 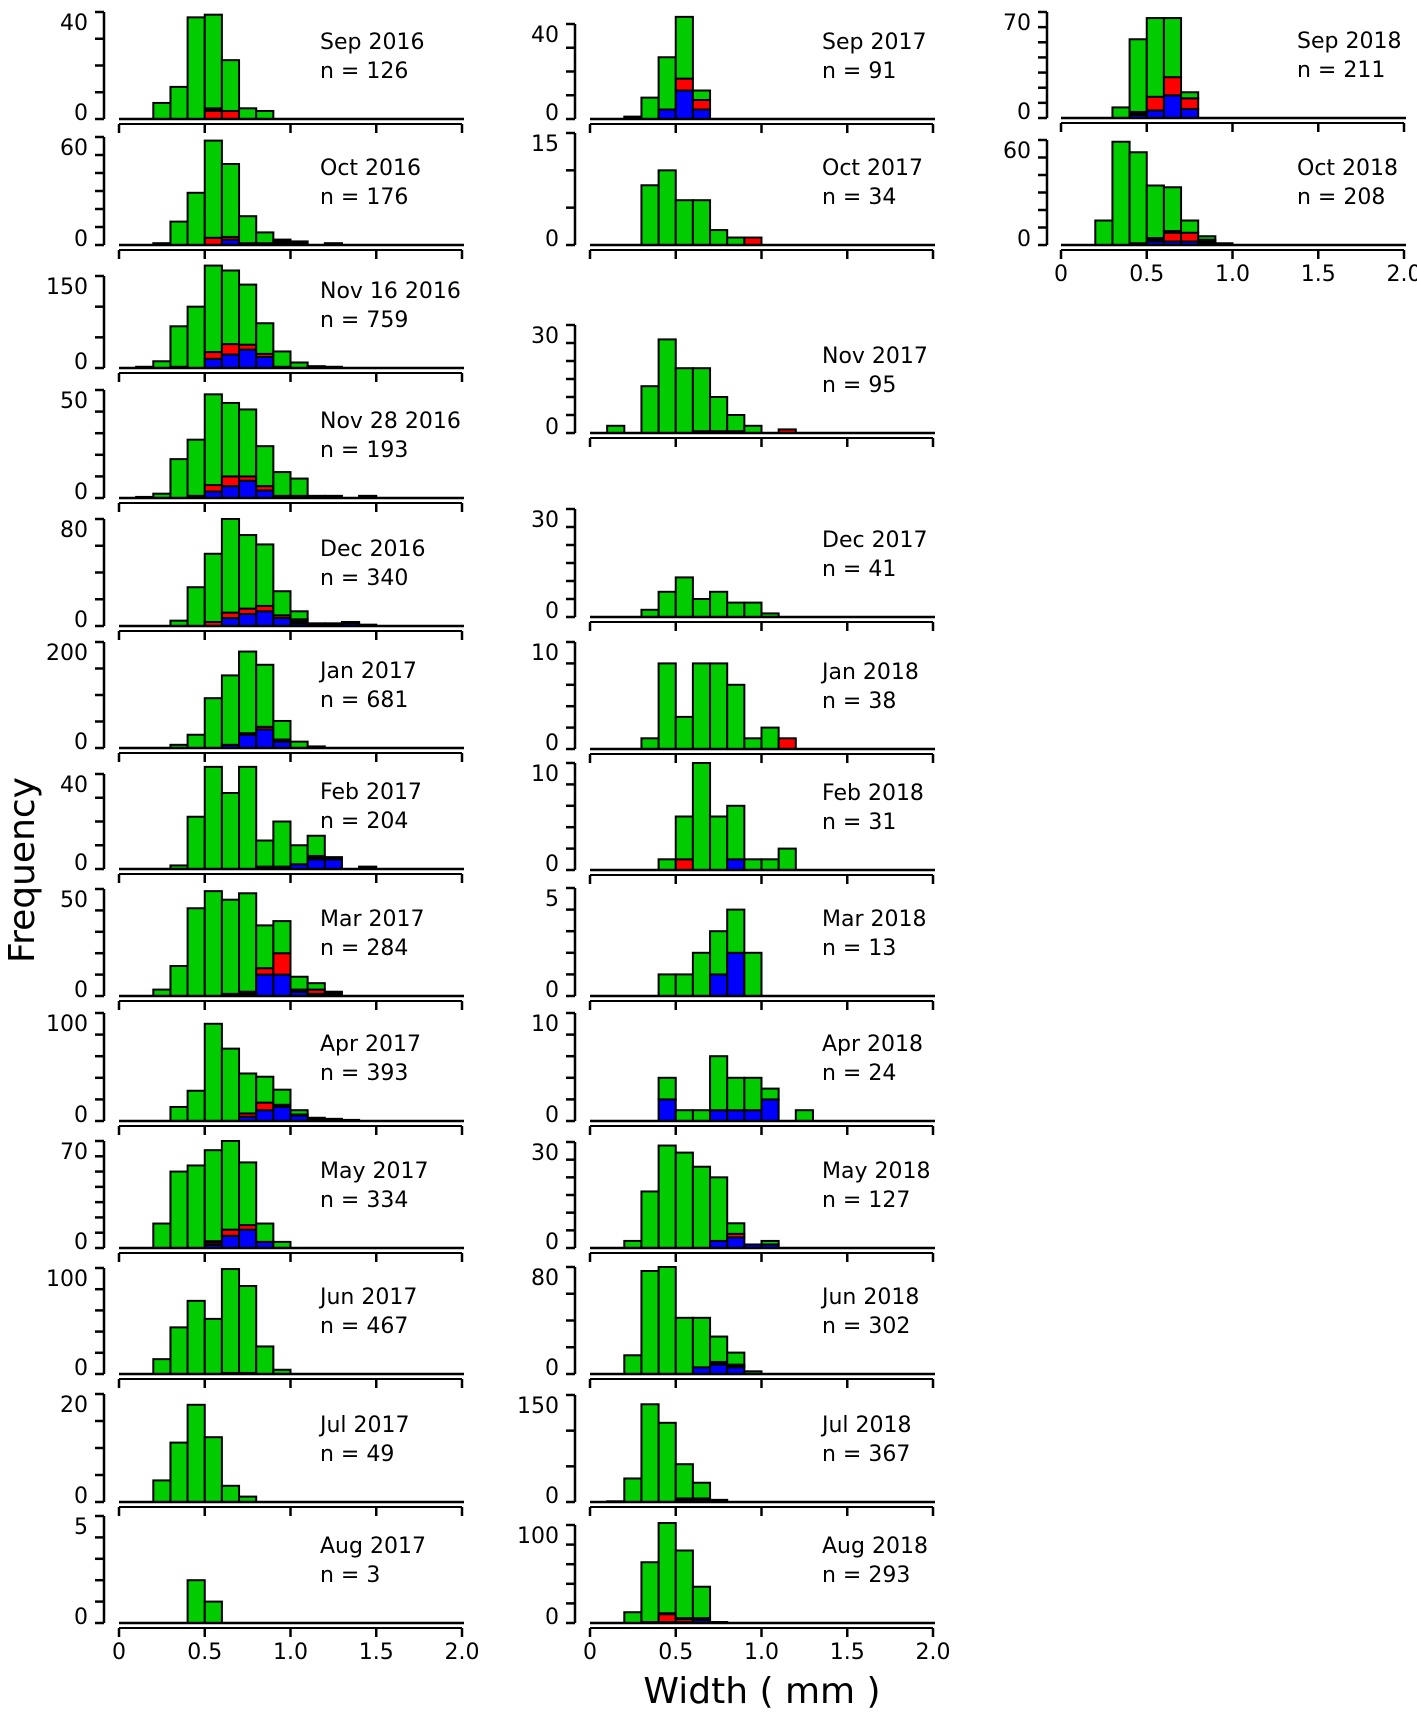 I want to click on panel-date-label: Feb 2018, so click(x=873, y=793).